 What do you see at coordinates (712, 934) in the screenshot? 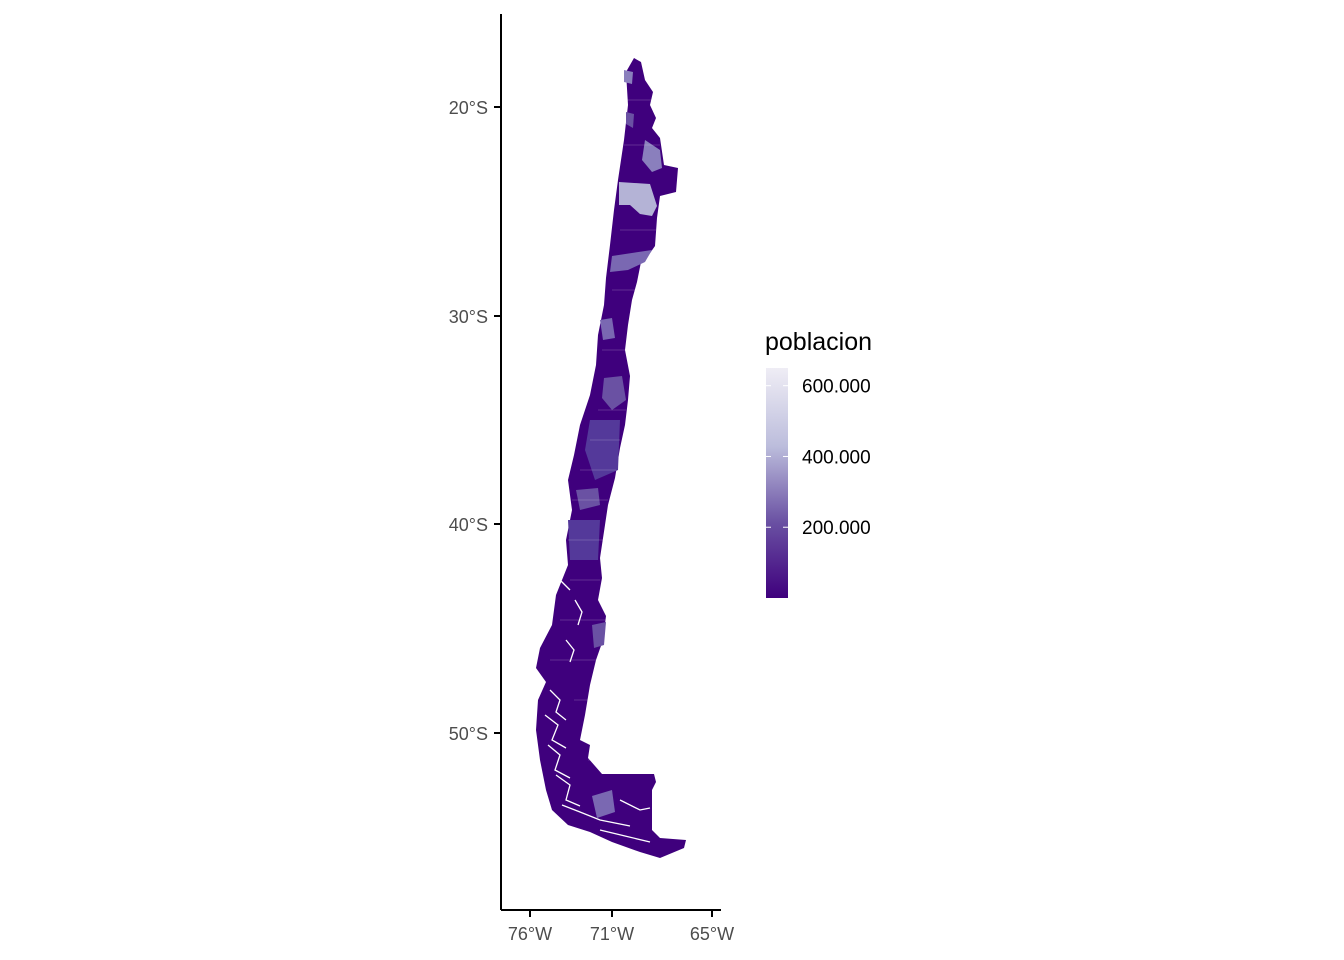
I see `x-tick-label: 65°W` at bounding box center [712, 934].